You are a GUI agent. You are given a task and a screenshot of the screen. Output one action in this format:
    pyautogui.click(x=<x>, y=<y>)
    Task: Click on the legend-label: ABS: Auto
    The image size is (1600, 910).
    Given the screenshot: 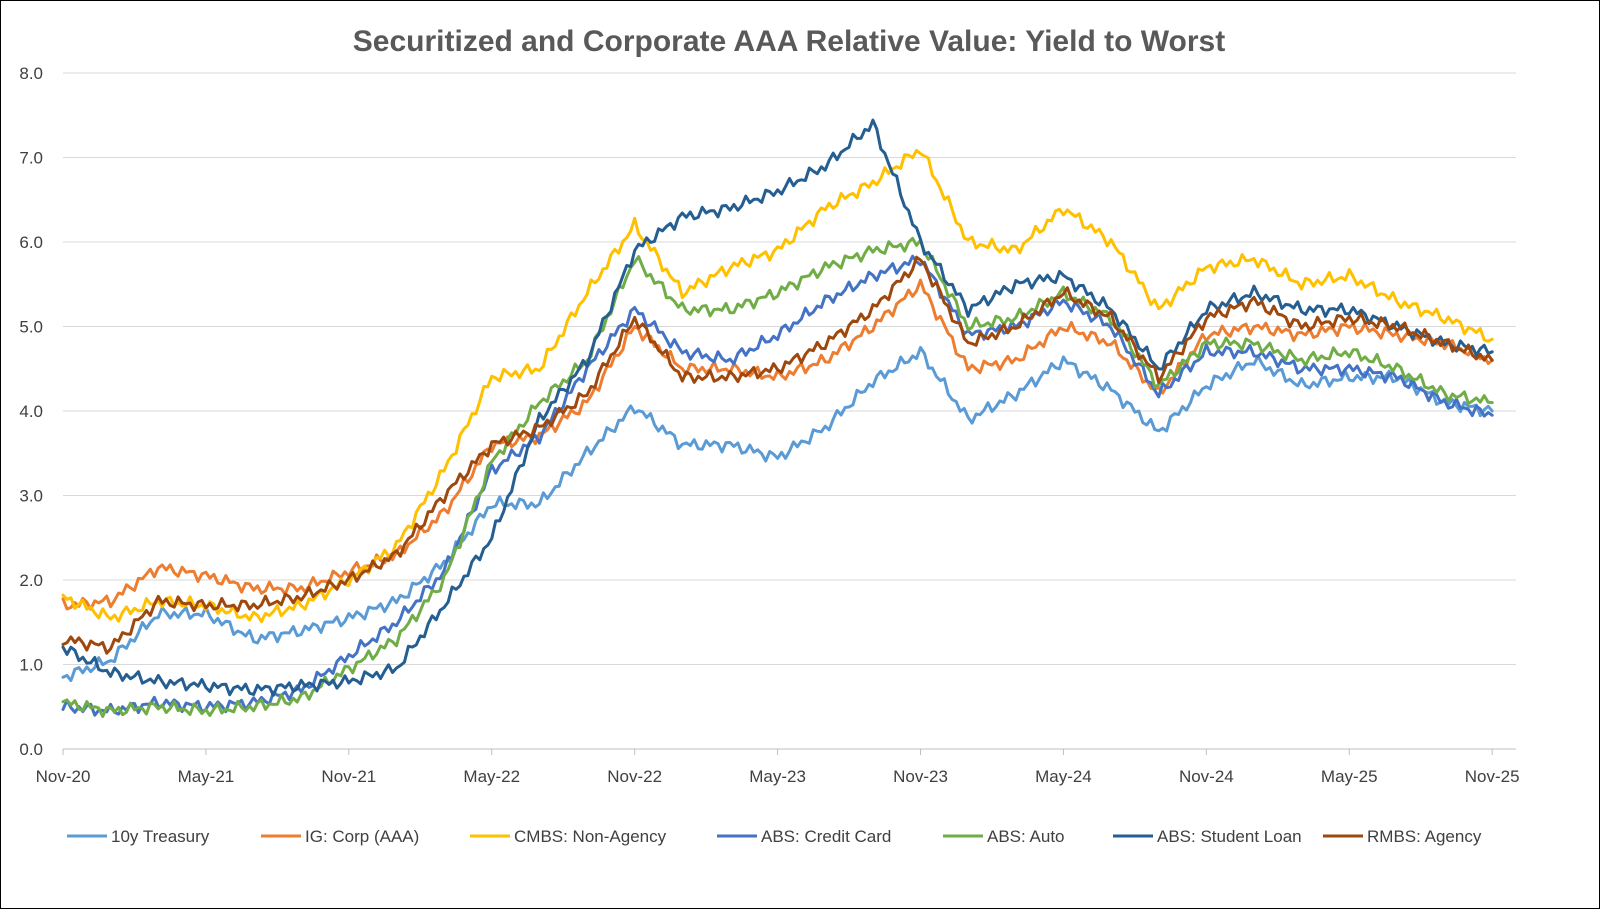 What is the action you would take?
    pyautogui.click(x=1026, y=836)
    